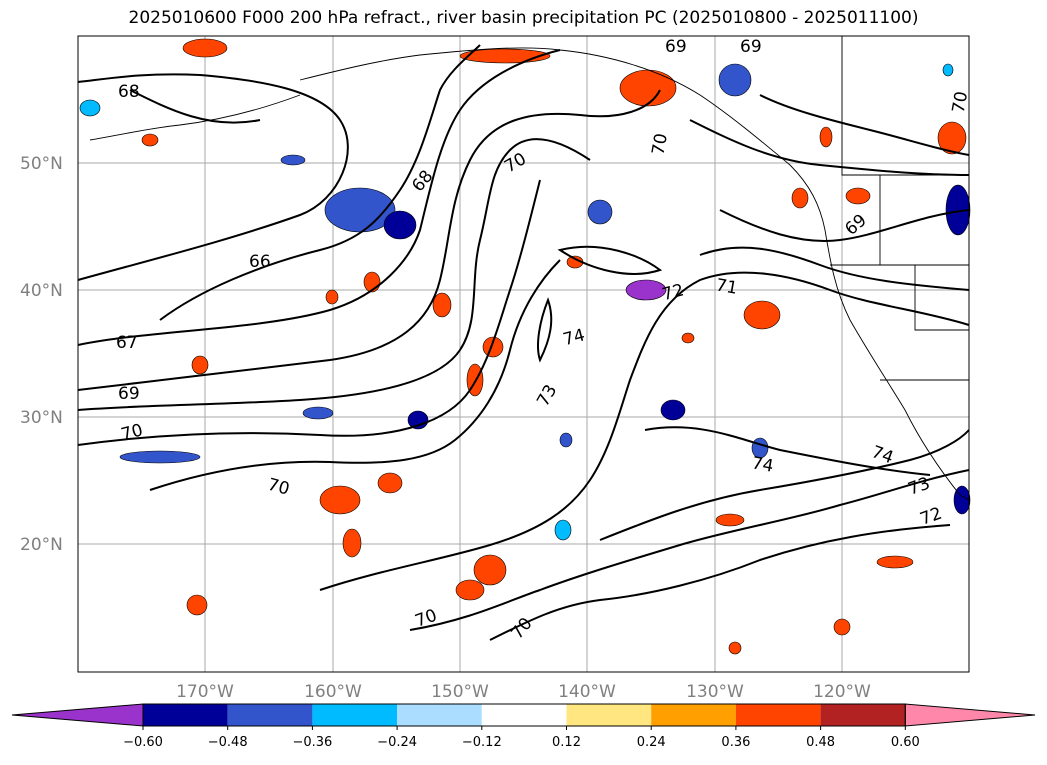 This screenshot has width=1047, height=765. Describe the element at coordinates (77, 715) in the screenshot. I see `colorbar-extend-low` at that location.